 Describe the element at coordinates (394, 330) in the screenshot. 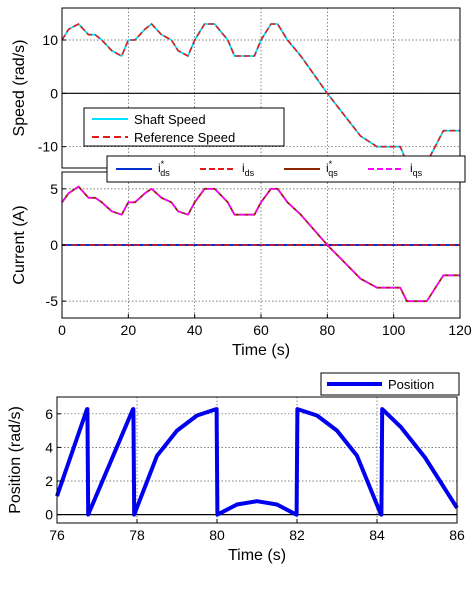

I see `x-tick-label: 100` at that location.